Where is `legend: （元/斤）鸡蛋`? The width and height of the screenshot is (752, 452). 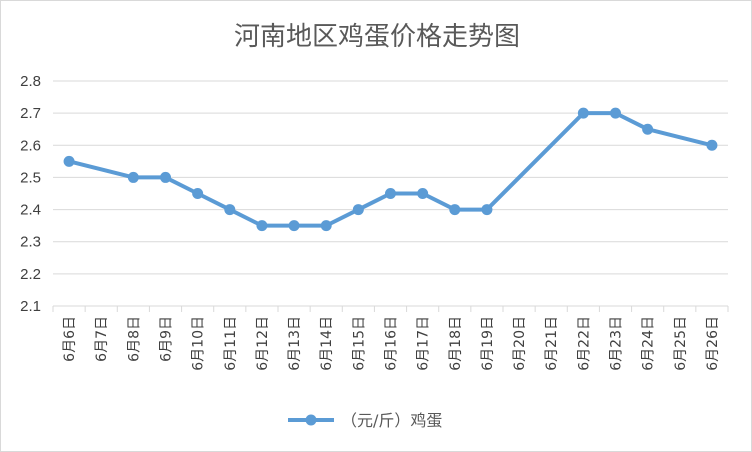 legend: （元/斤）鸡蛋 is located at coordinates (365, 420).